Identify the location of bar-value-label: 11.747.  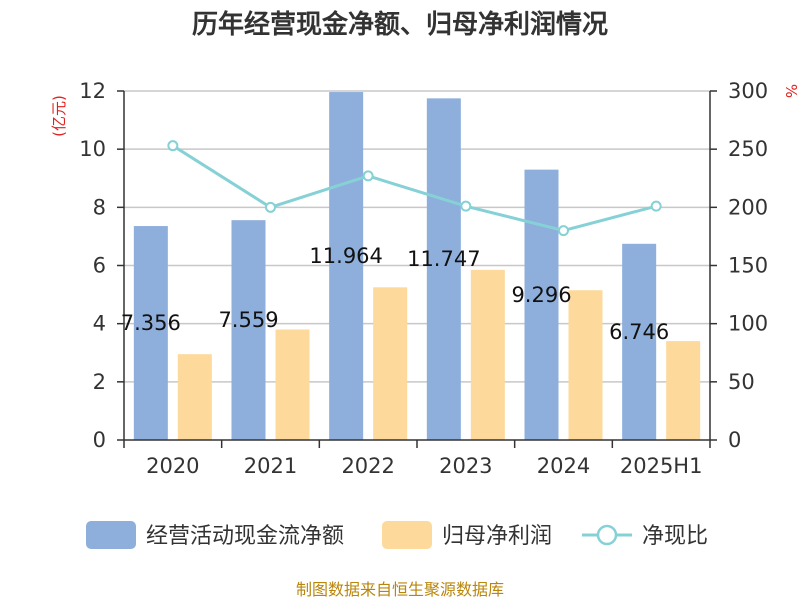
(443, 259).